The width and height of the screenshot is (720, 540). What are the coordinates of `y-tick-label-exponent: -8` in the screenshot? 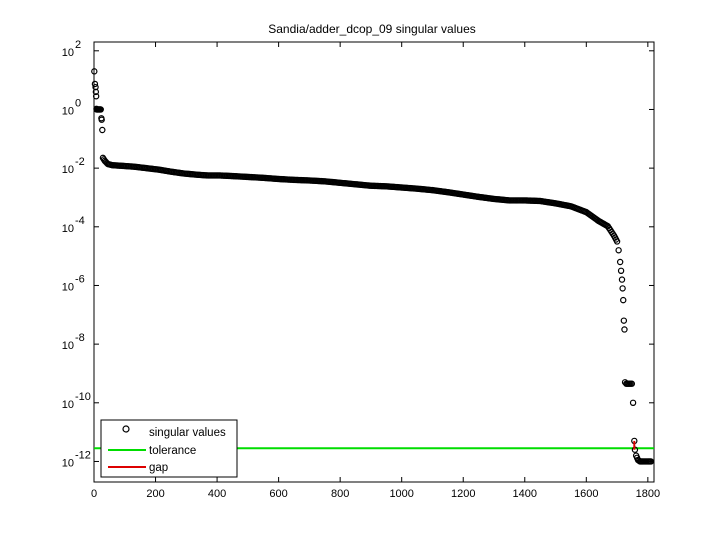 It's located at (80, 338).